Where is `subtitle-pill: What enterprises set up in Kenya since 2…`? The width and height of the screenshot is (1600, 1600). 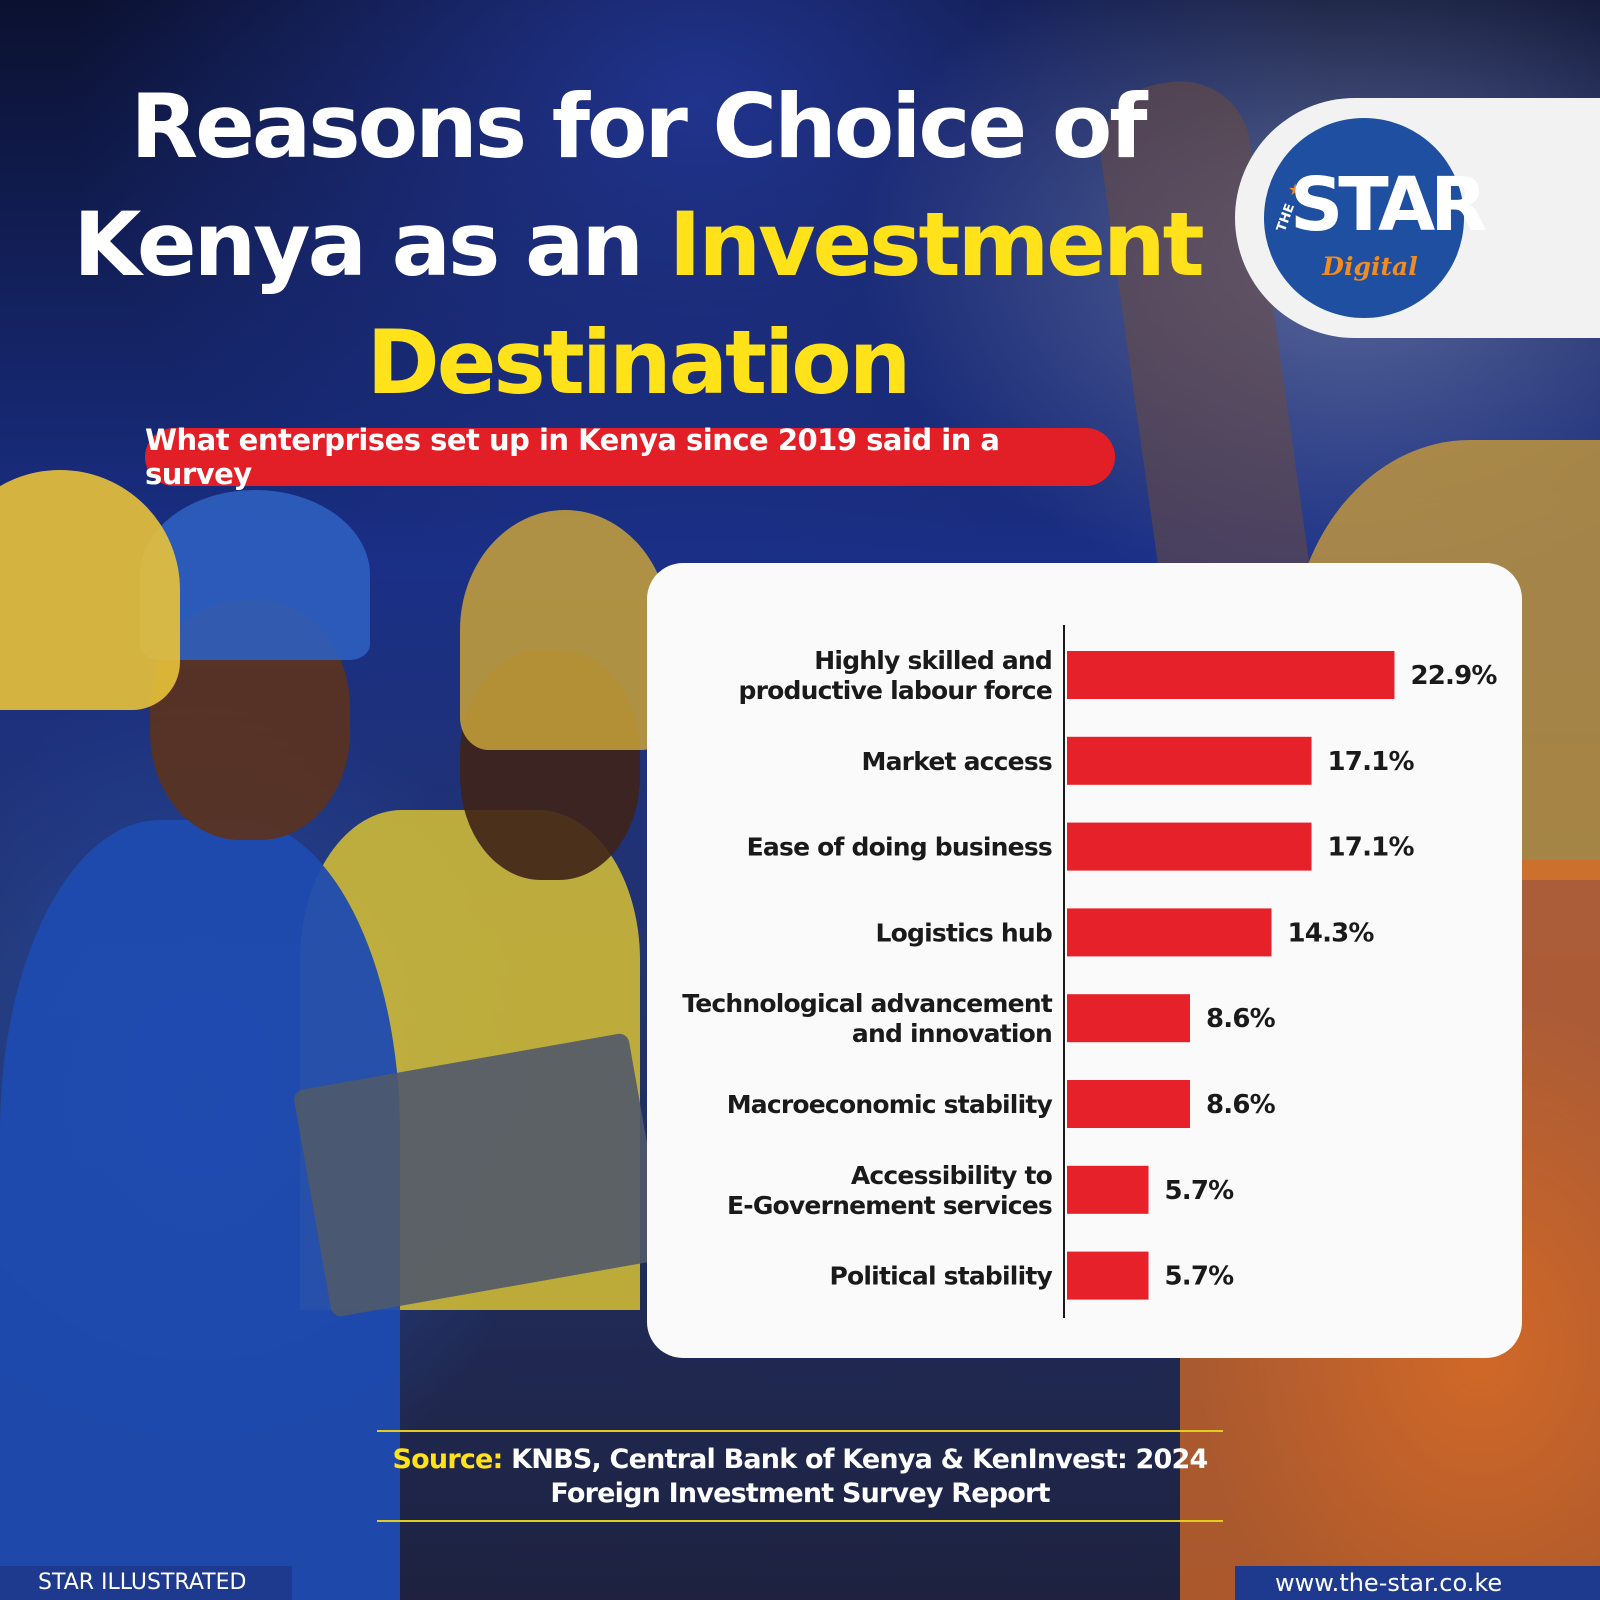
subtitle-pill: What enterprises set up in Kenya since 2… is located at coordinates (630, 457).